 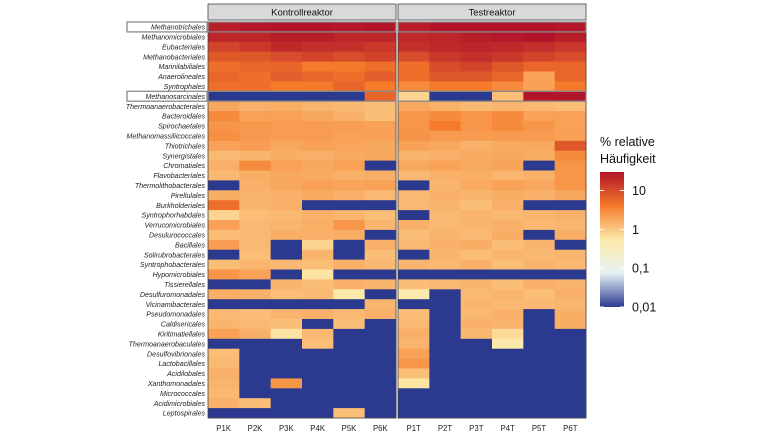 What do you see at coordinates (302, 12) in the screenshot?
I see `panel-strip-kontrollreaktor` at bounding box center [302, 12].